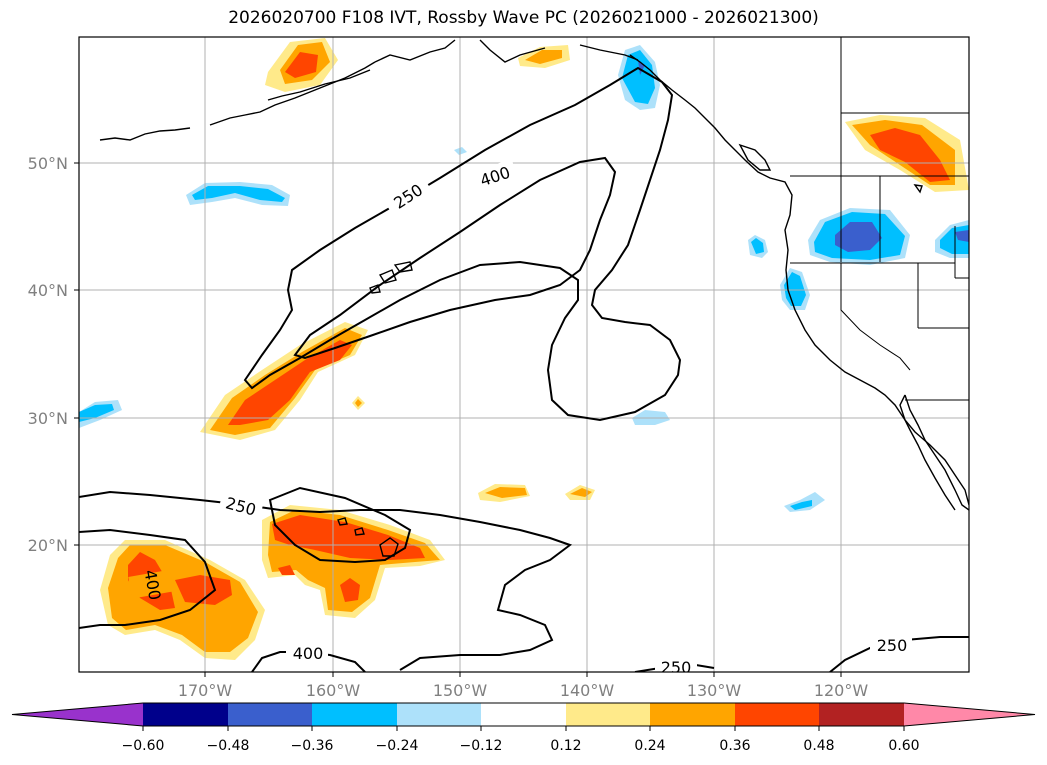 This screenshot has height=765, width=1047. Describe the element at coordinates (879, 219) in the screenshot. I see `political-borders` at that location.